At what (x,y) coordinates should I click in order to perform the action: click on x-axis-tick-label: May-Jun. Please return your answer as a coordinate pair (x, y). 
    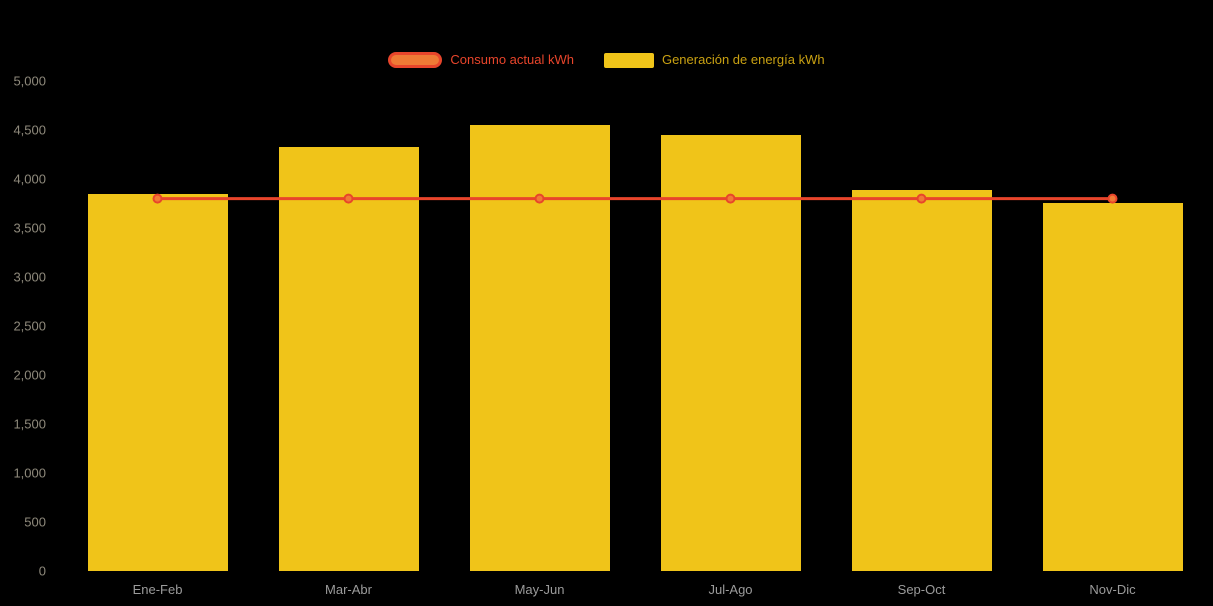
    Looking at the image, I should click on (539, 589).